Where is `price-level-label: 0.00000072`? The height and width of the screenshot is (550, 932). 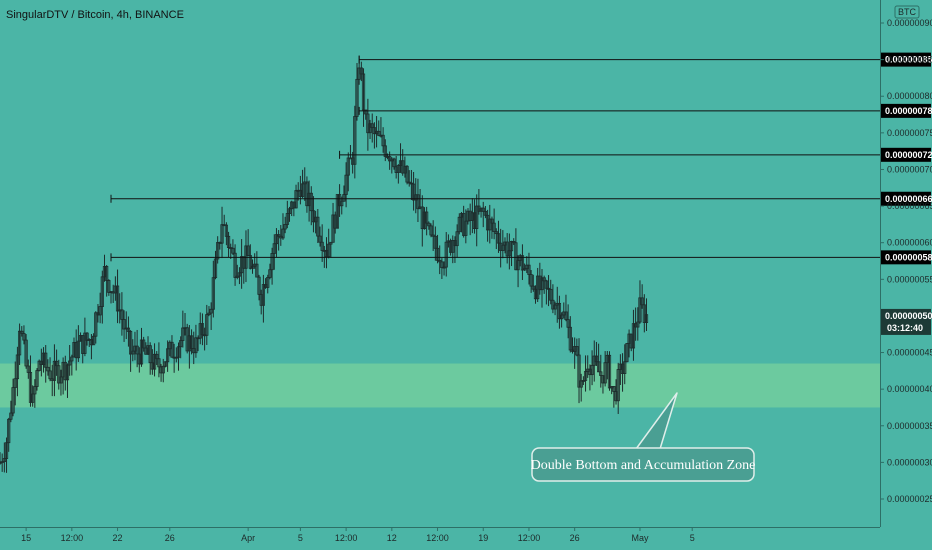
price-level-label: 0.00000072 is located at coordinates (908, 155).